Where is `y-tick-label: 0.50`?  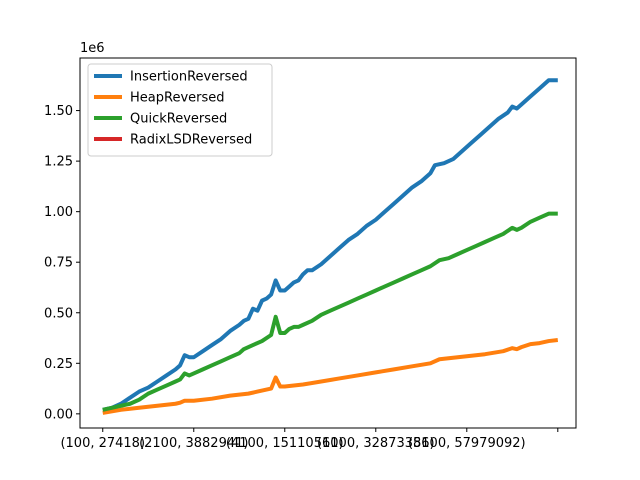
y-tick-label: 0.50 is located at coordinates (58, 313).